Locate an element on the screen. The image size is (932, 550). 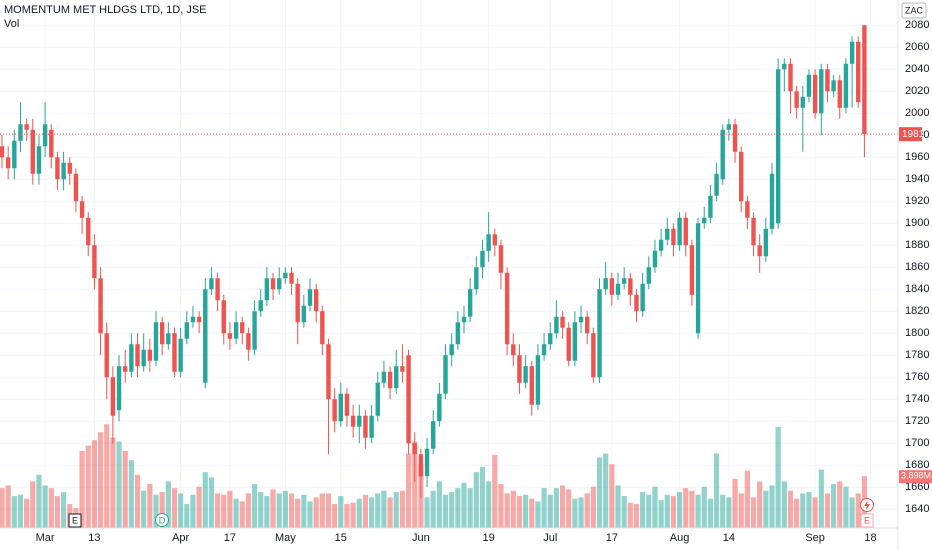
chart-title: MOMENTUM MET HLDGS LTD, 1D, JSE is located at coordinates (105, 10).